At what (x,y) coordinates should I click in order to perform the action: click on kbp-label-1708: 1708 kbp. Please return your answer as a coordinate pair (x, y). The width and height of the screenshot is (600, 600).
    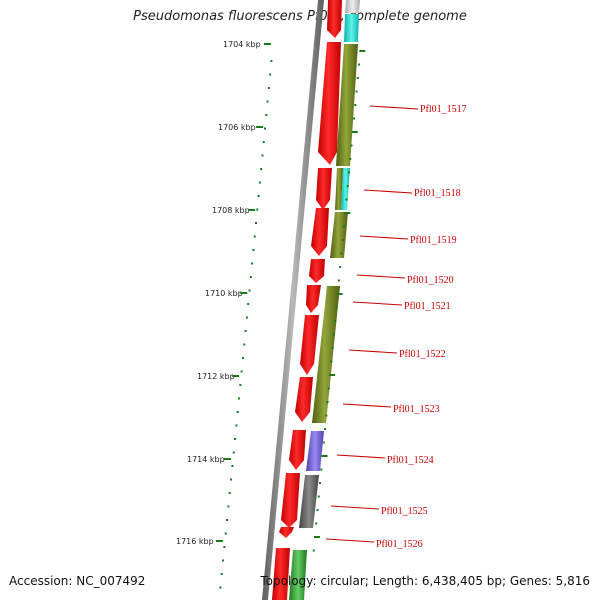
    Looking at the image, I should click on (231, 210).